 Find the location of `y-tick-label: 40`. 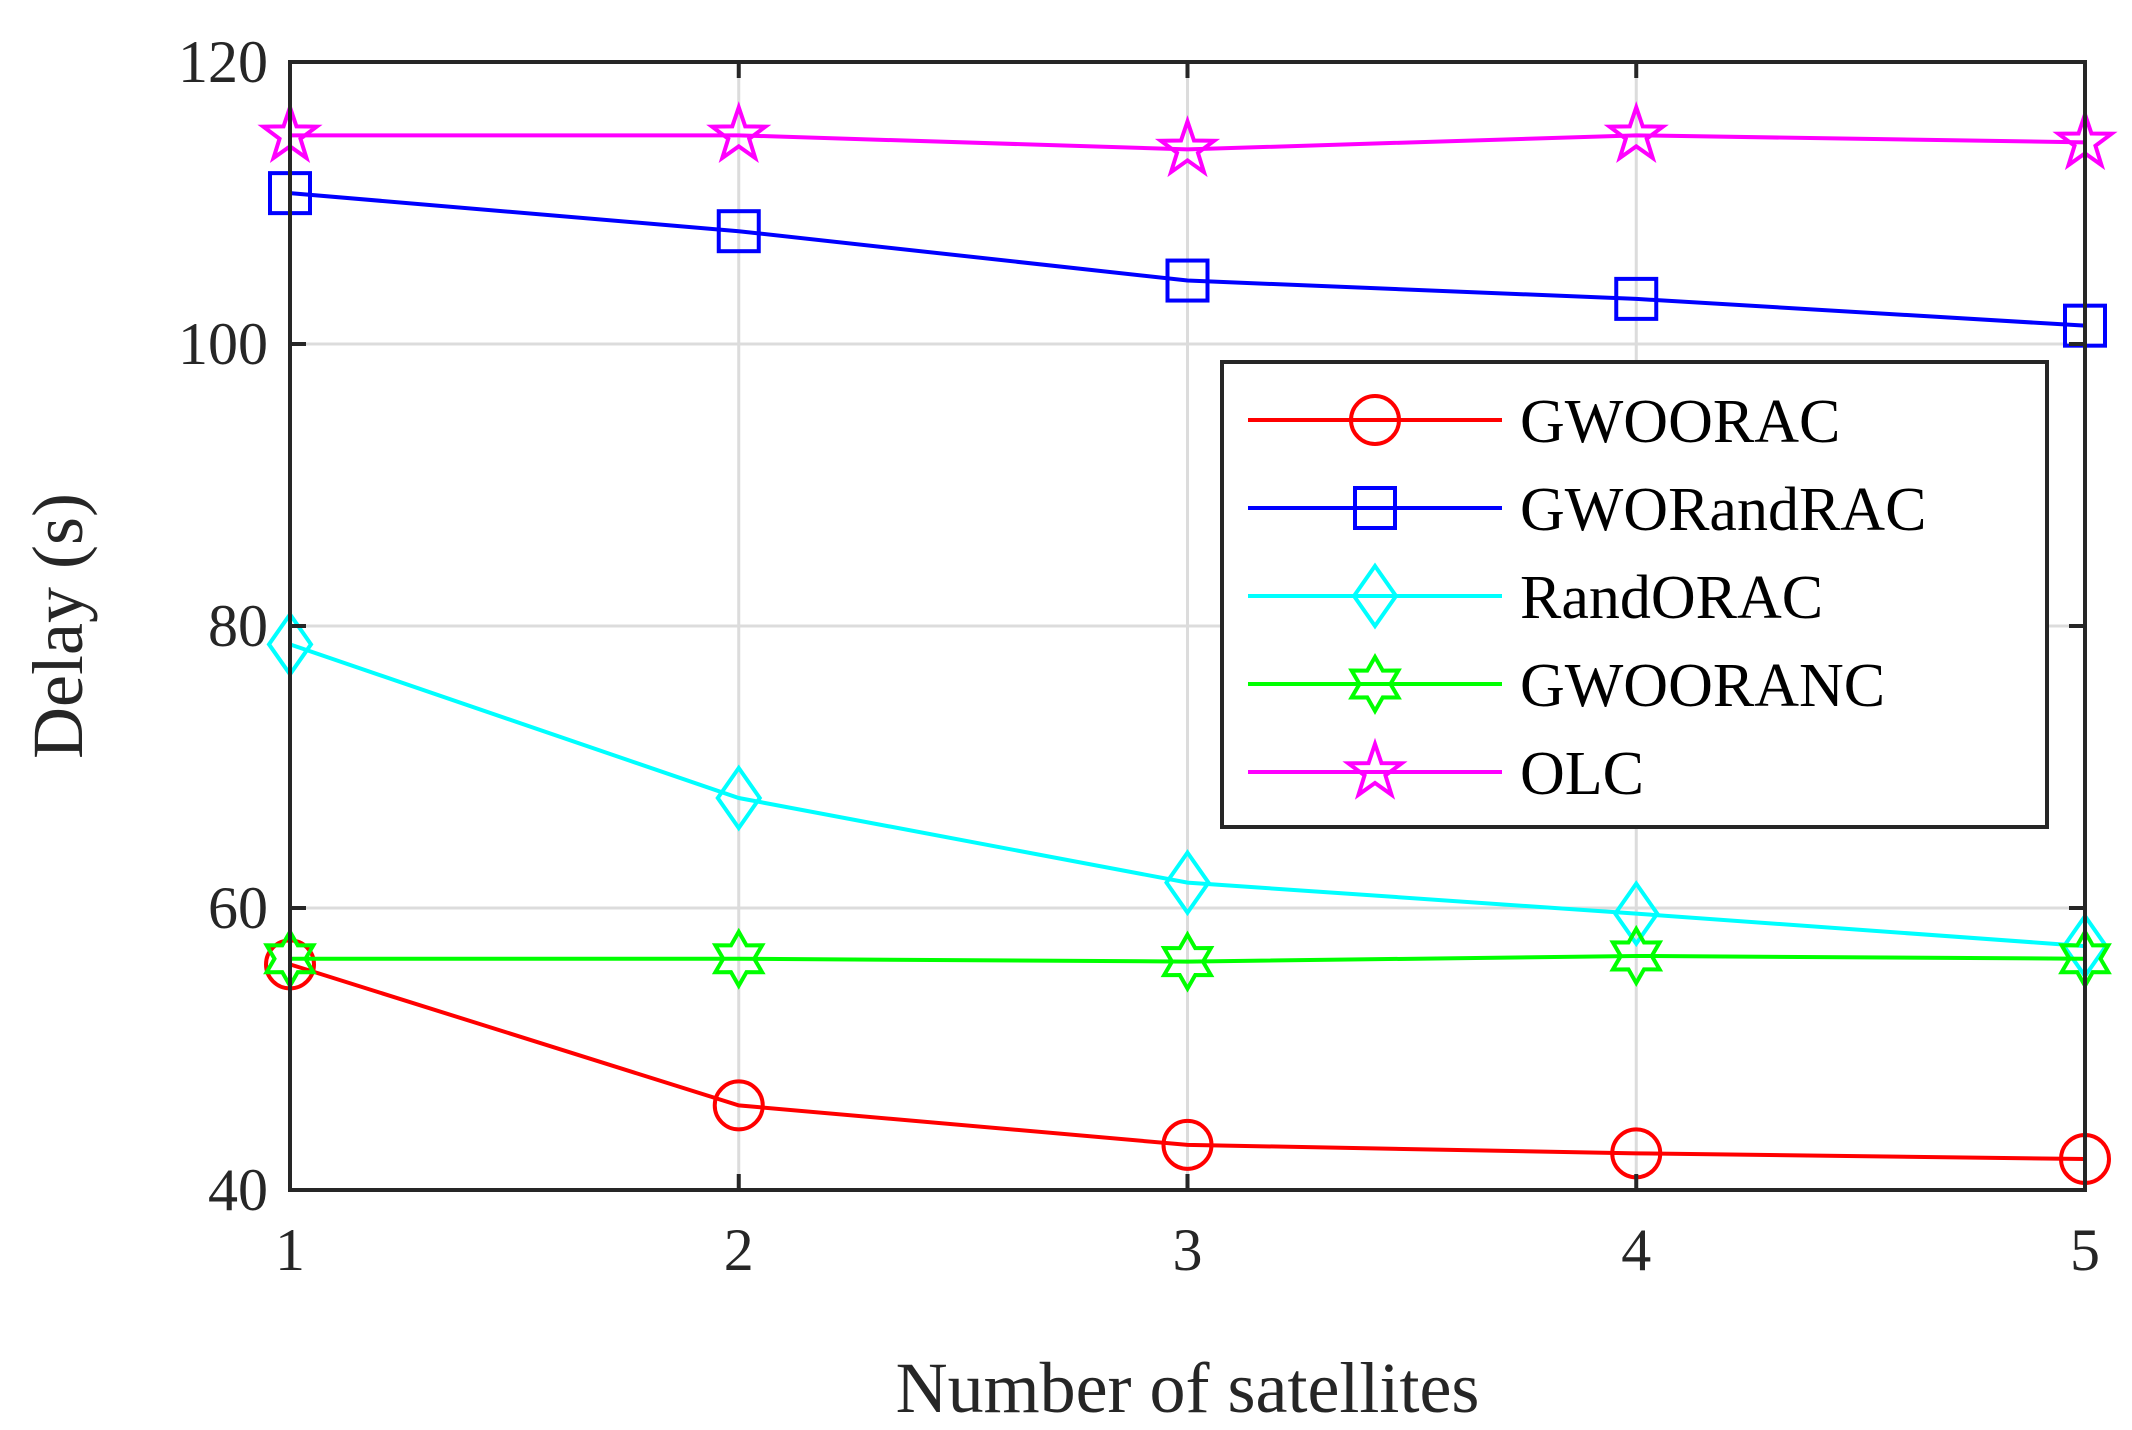

y-tick-label: 40 is located at coordinates (238, 1190).